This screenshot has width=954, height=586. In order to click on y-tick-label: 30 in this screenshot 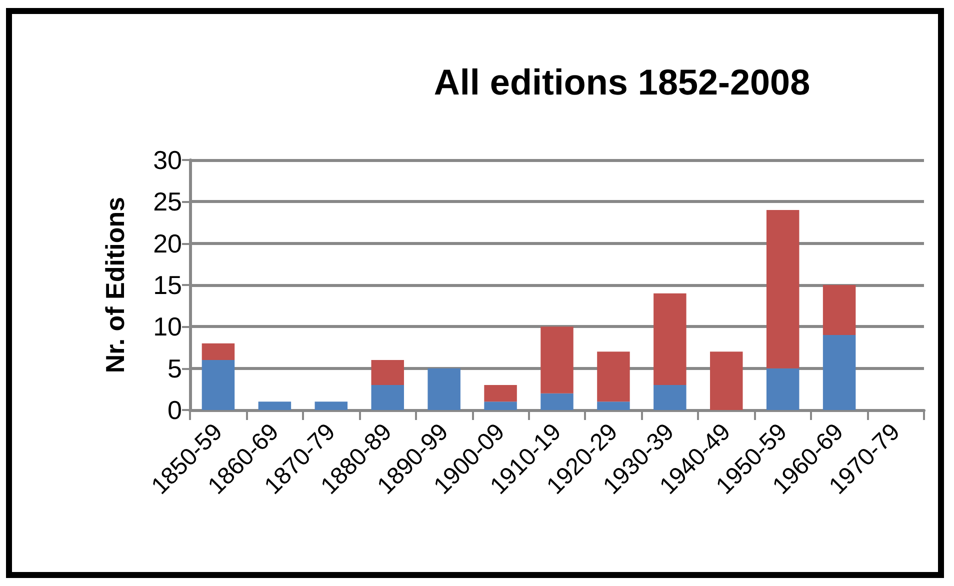, I will do `click(167, 160)`.